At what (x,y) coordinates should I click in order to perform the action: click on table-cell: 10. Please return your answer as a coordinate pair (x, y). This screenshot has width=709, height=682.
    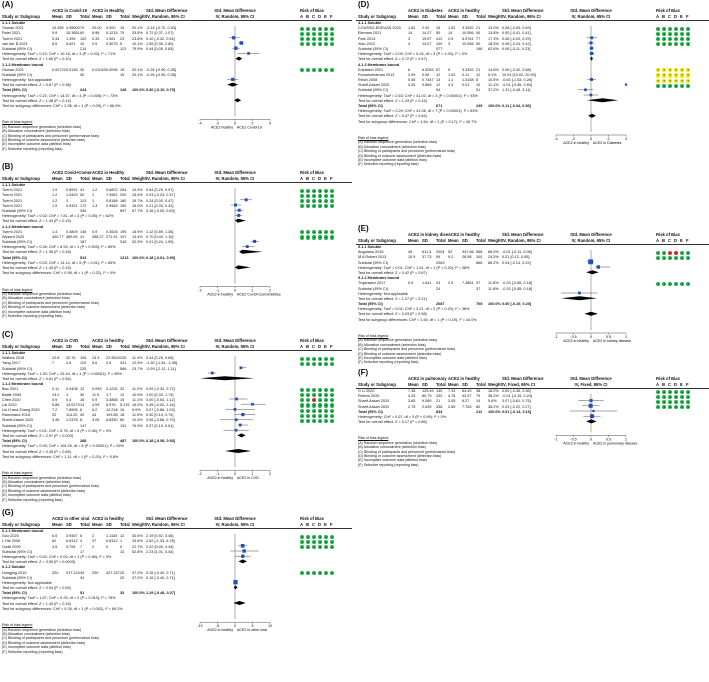
    Looking at the image, I should click on (478, 85).